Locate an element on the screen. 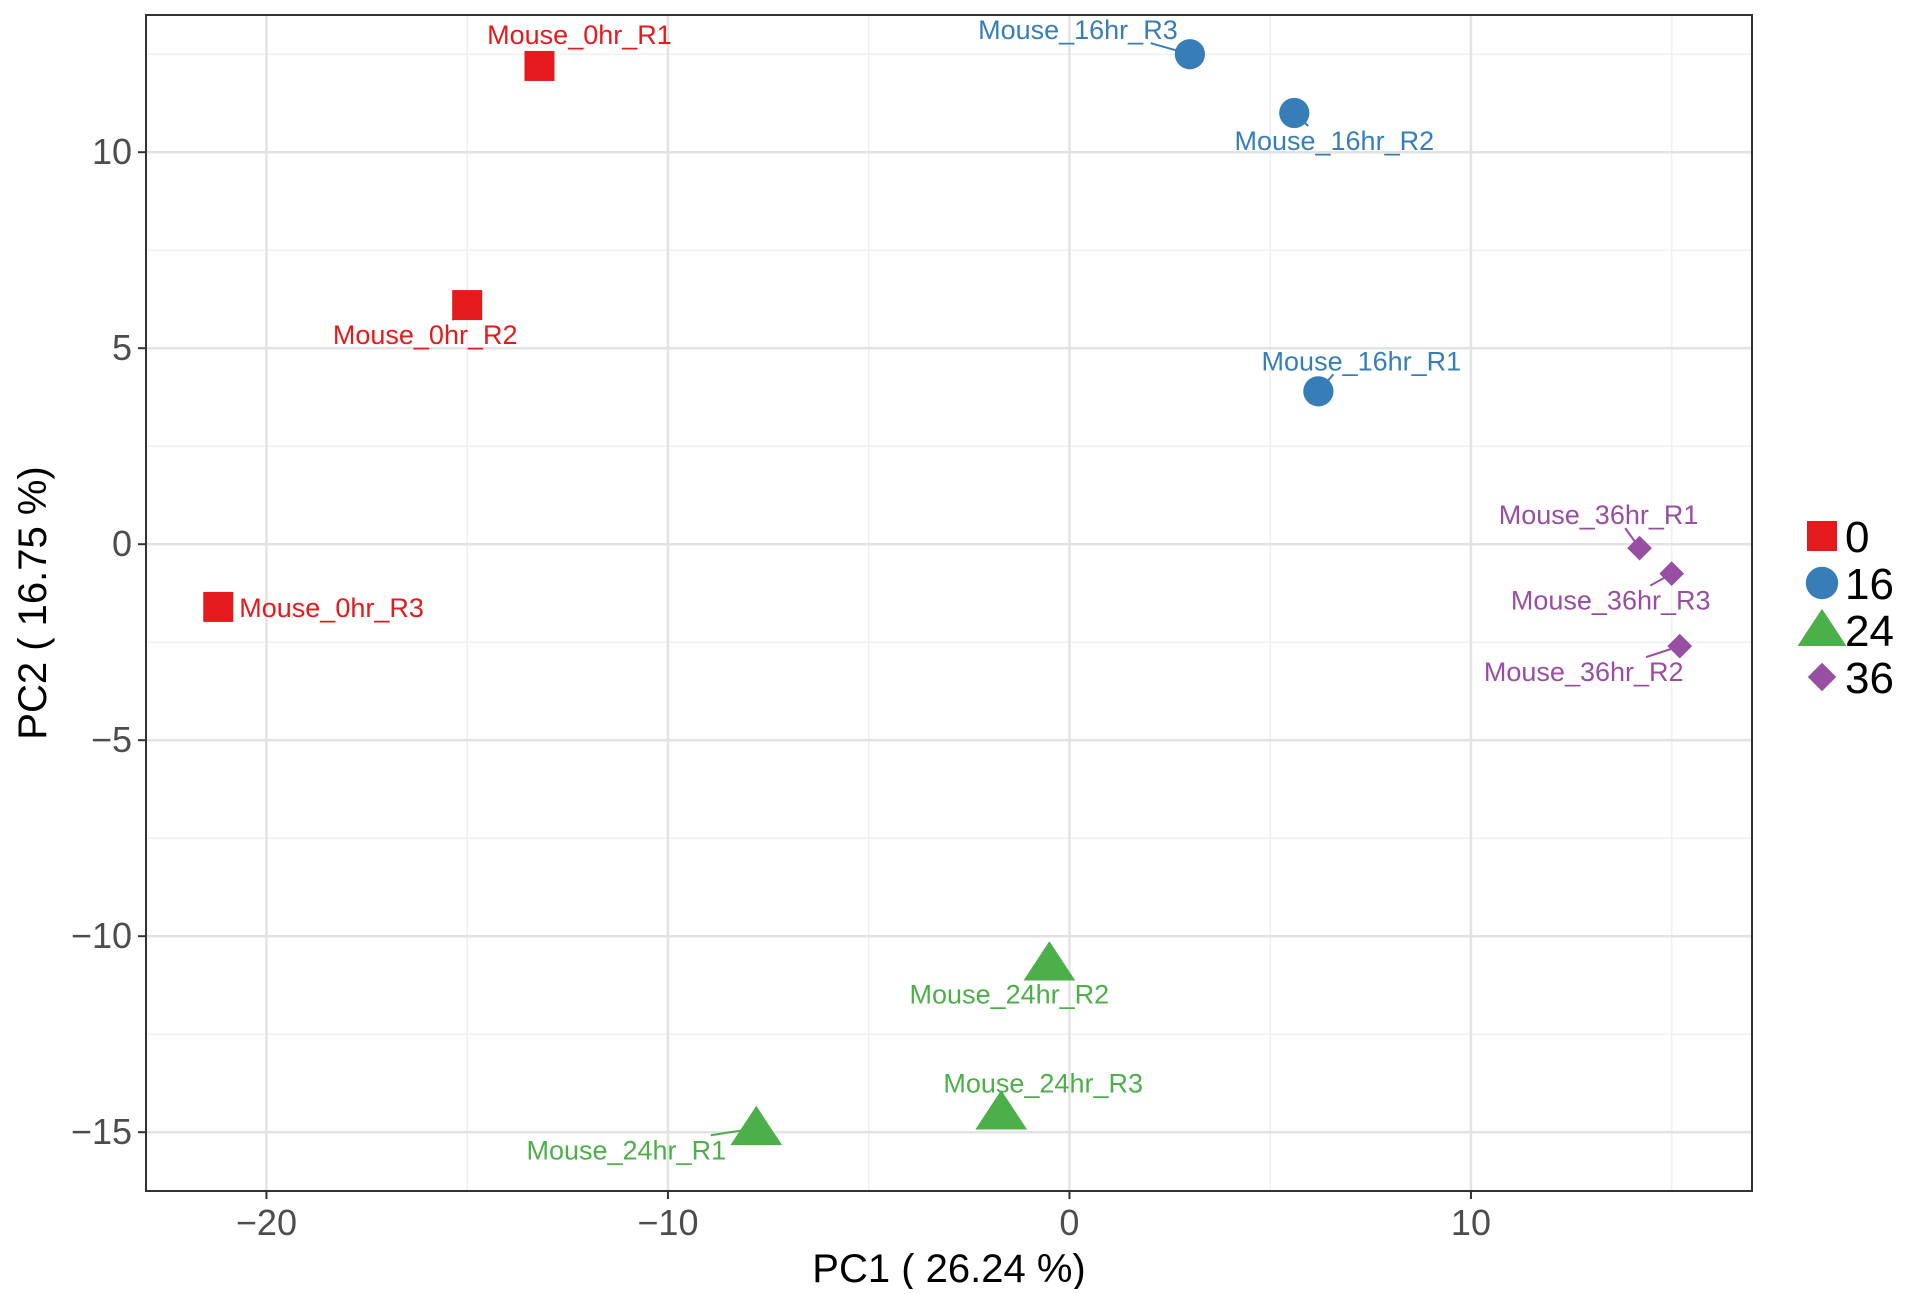 The height and width of the screenshot is (1294, 1905). x-tick-label: −20 is located at coordinates (266, 1222).